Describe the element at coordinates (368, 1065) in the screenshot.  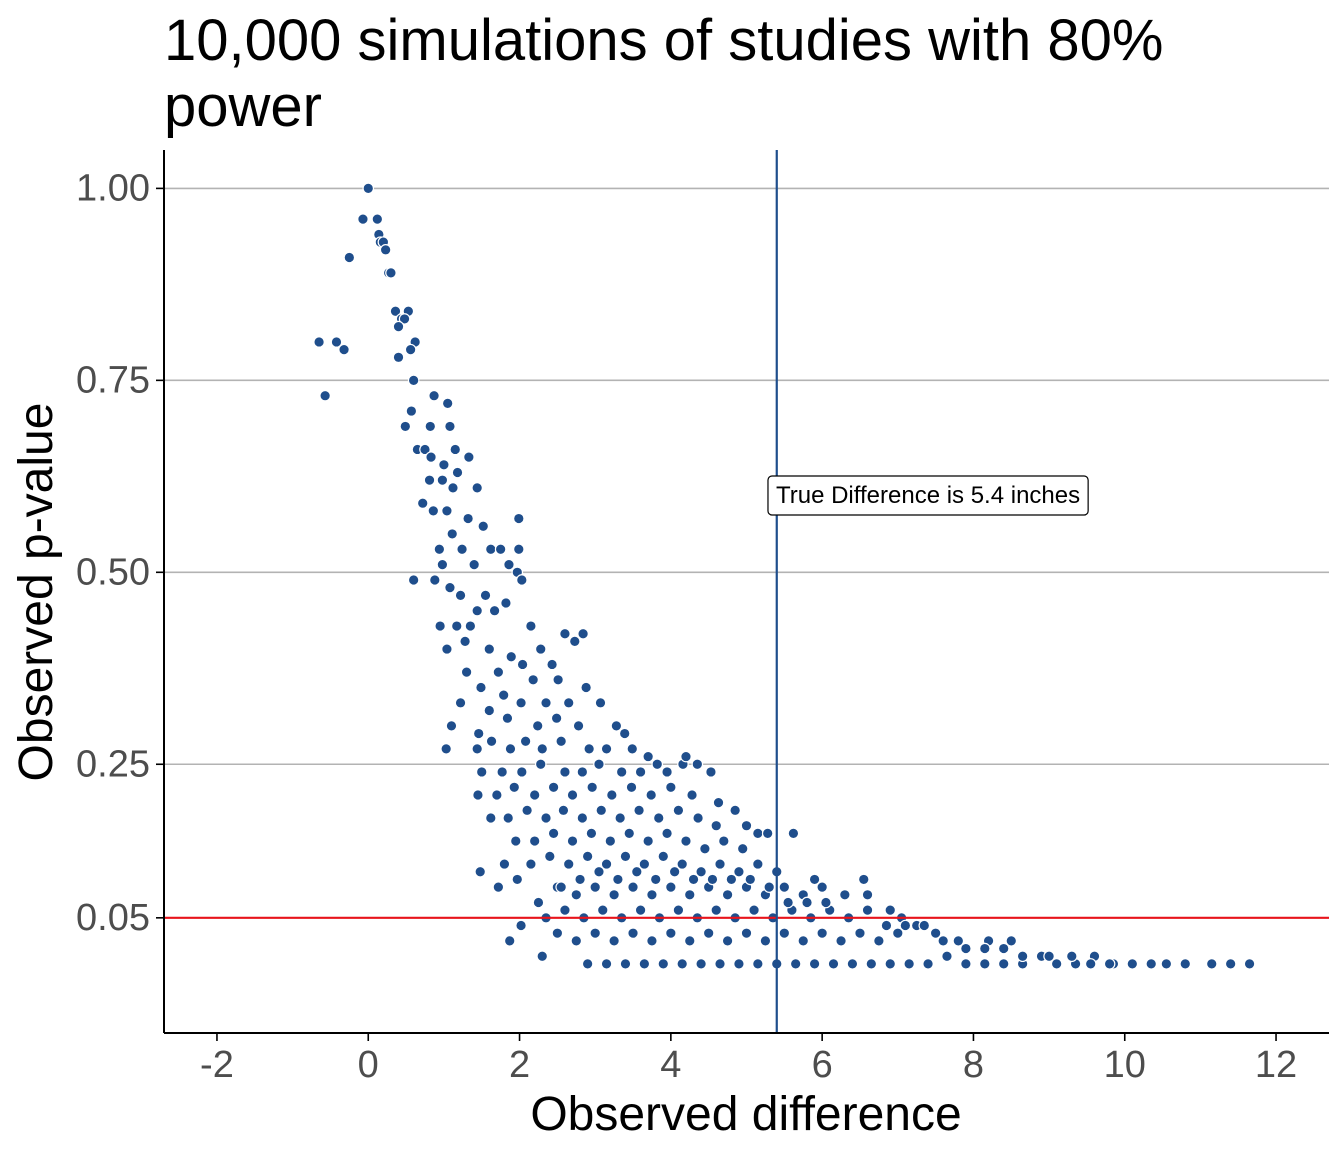
I see `x-tick-label: 0` at that location.